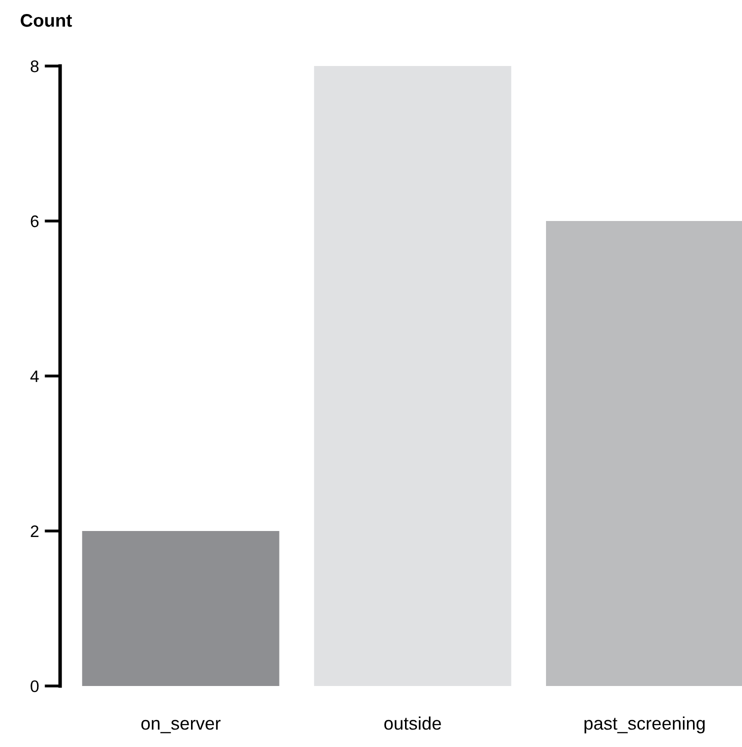 The height and width of the screenshot is (747, 742). Describe the element at coordinates (34, 221) in the screenshot. I see `y-tick-label: 6` at that location.